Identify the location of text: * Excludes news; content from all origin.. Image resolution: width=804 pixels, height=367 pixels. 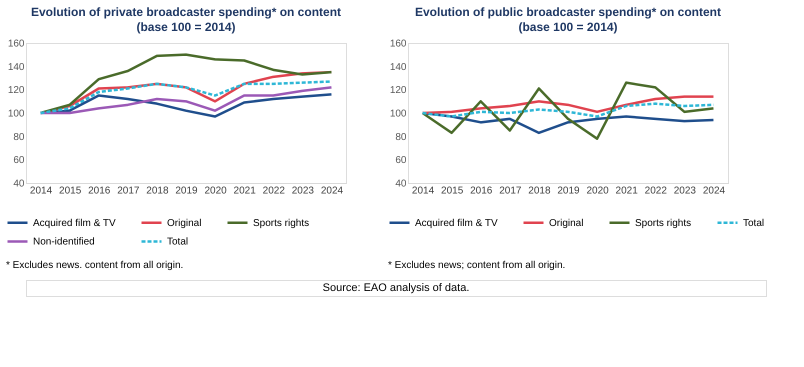
(477, 265).